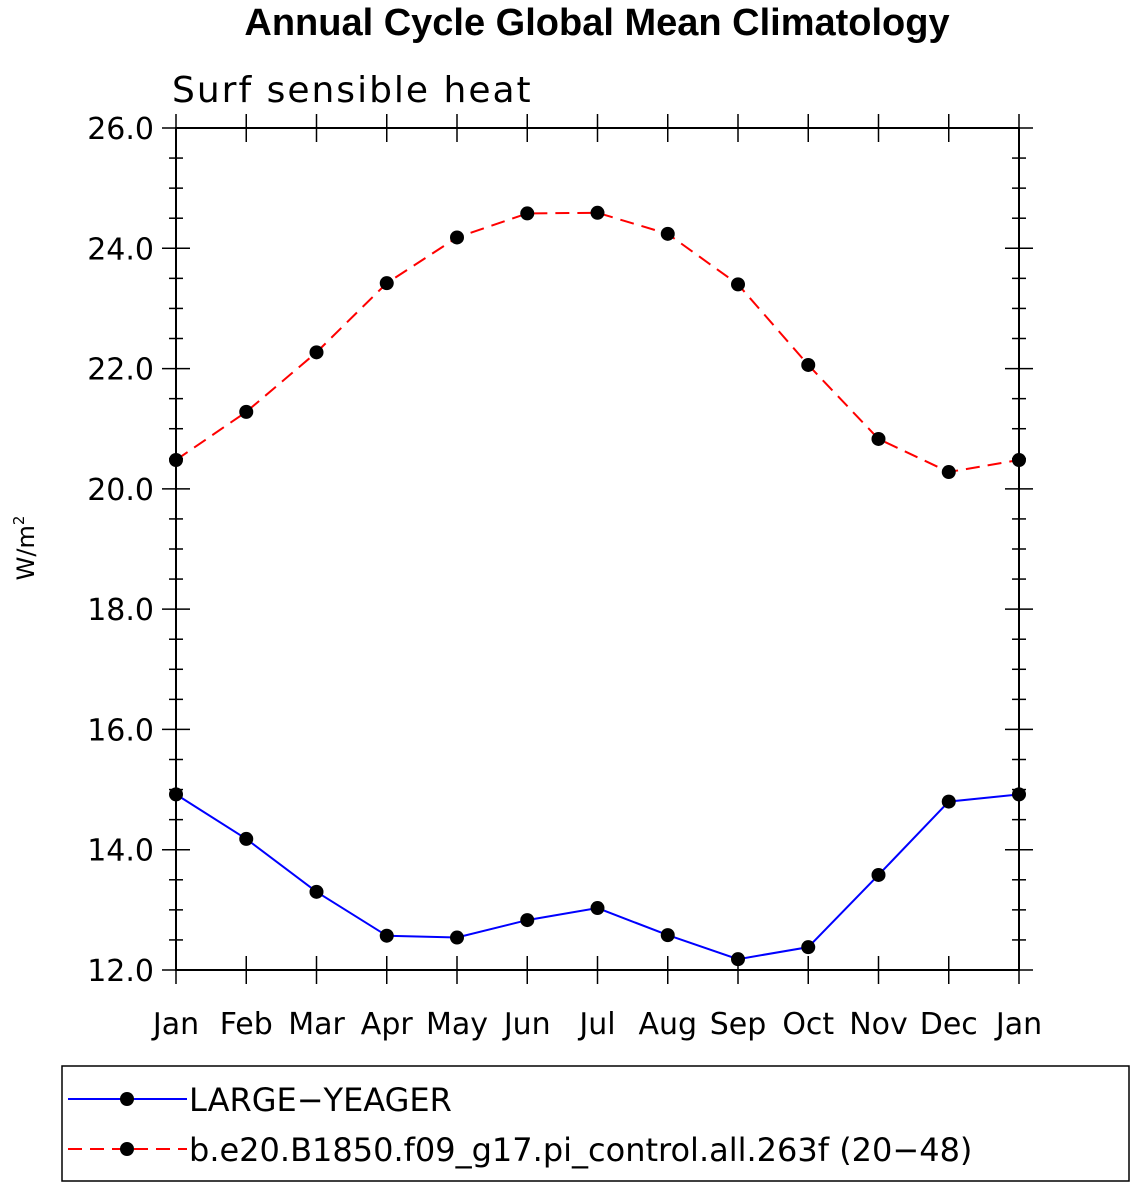  I want to click on x-tick-label: Nov, so click(878, 1024).